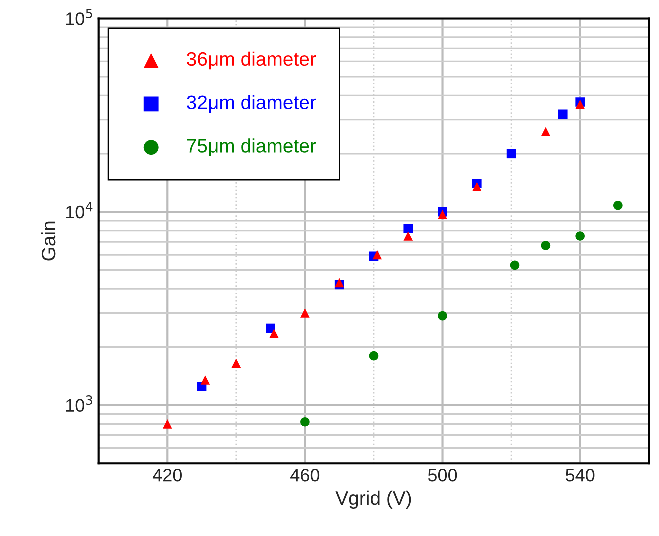 The height and width of the screenshot is (536, 659). Describe the element at coordinates (79, 404) in the screenshot. I see `y-tick-label: 10$^{3}$` at that location.